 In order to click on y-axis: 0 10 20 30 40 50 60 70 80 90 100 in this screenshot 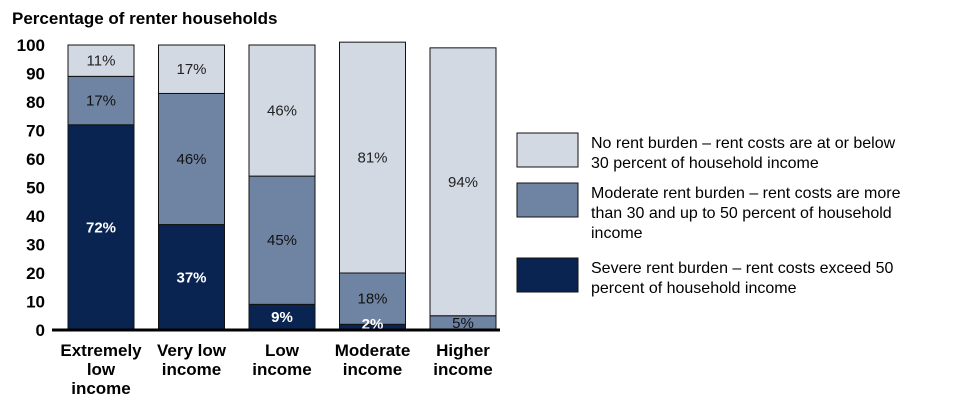, I will do `click(31, 188)`.